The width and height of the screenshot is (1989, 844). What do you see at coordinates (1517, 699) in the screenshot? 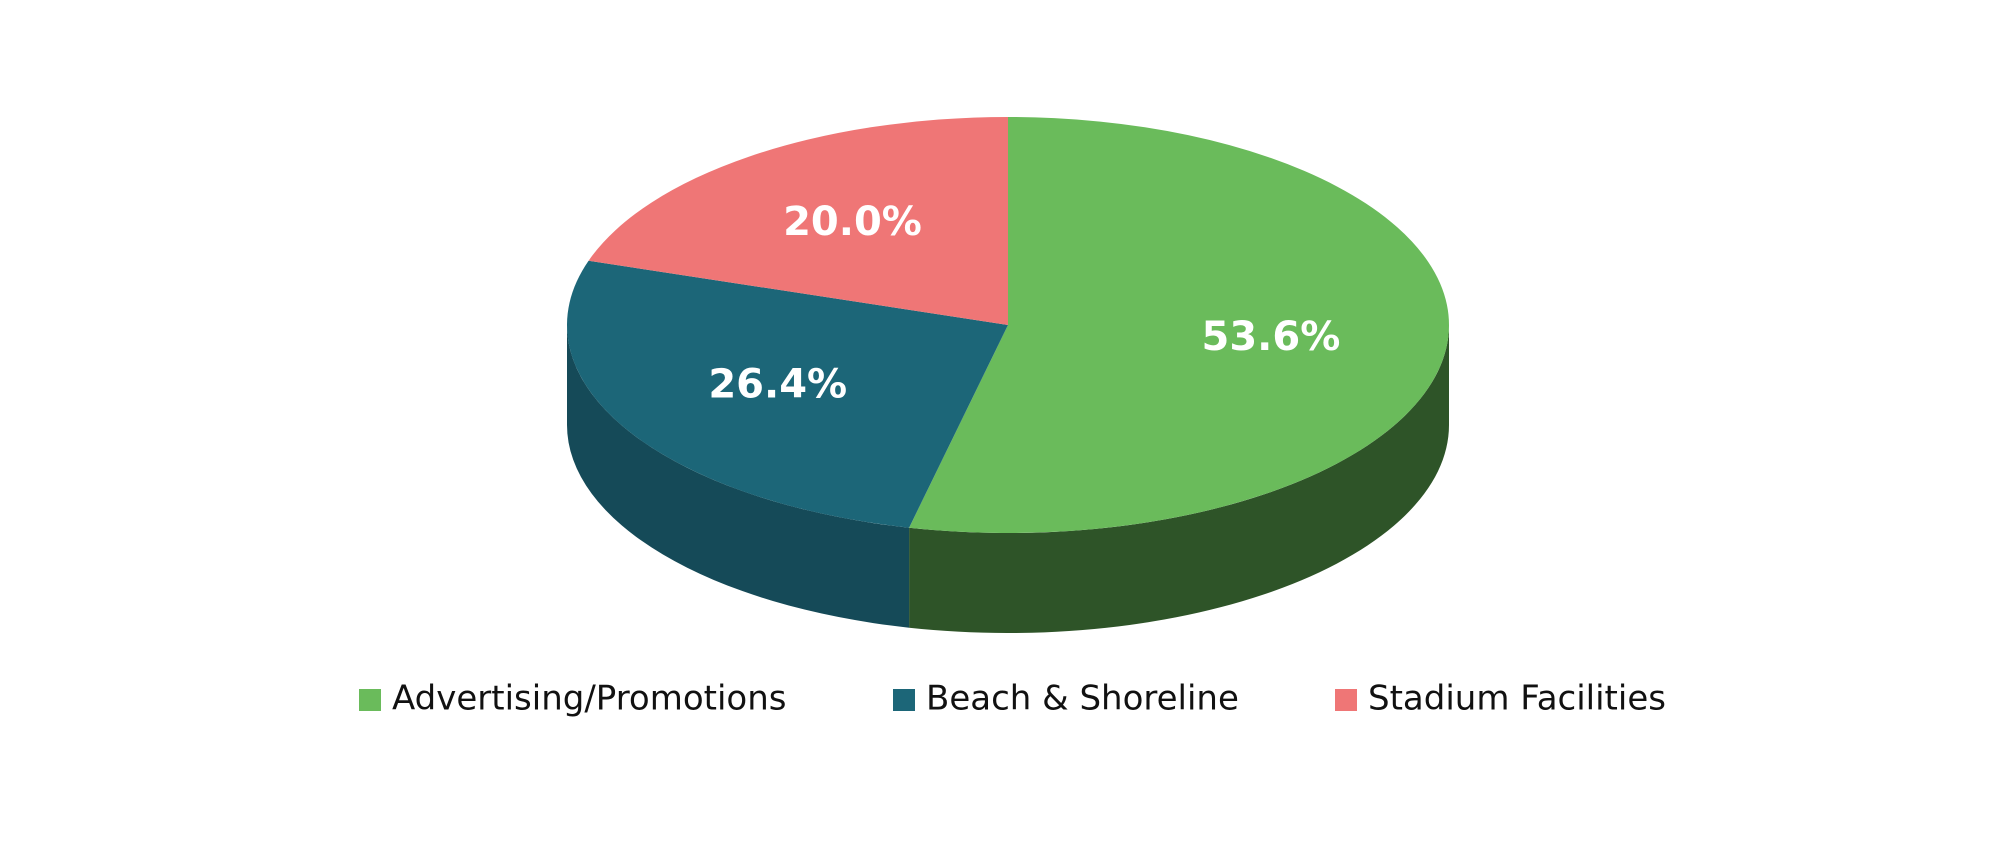
I see `legend-label: Stadium Facilities` at bounding box center [1517, 699].